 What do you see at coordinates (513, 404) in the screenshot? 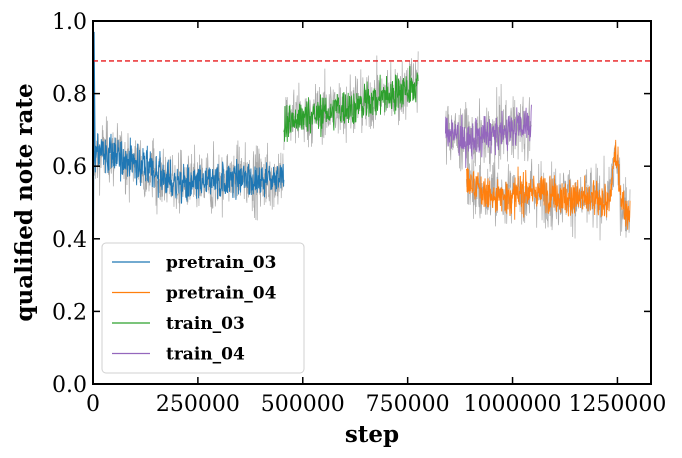
I see `x-tick-label: 1000000` at bounding box center [513, 404].